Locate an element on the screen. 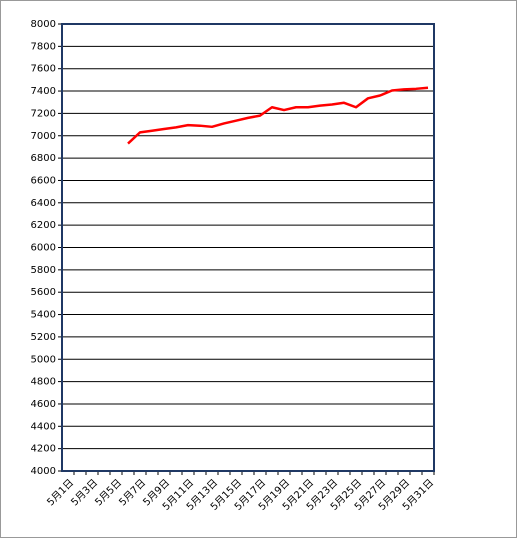  y-tick-label: 4200 is located at coordinates (43, 449).